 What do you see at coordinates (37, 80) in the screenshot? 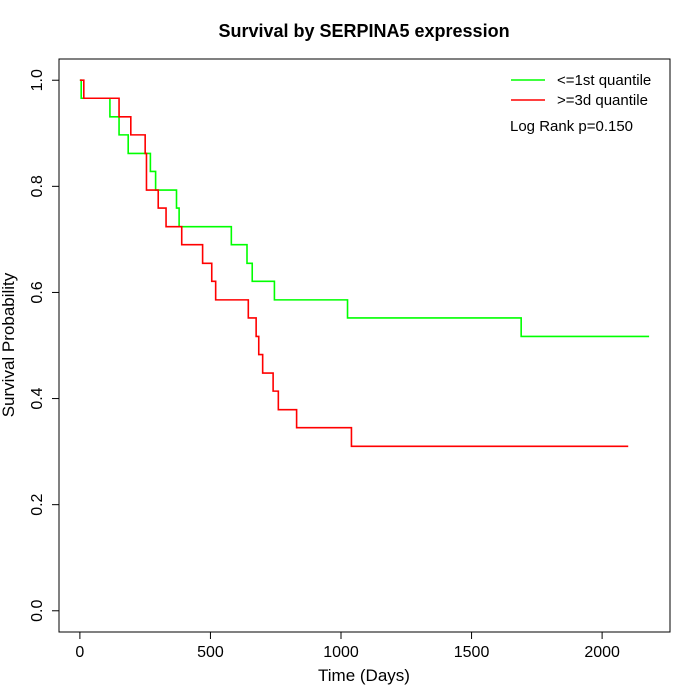
I see `y-tick-label: 1.0` at bounding box center [37, 80].